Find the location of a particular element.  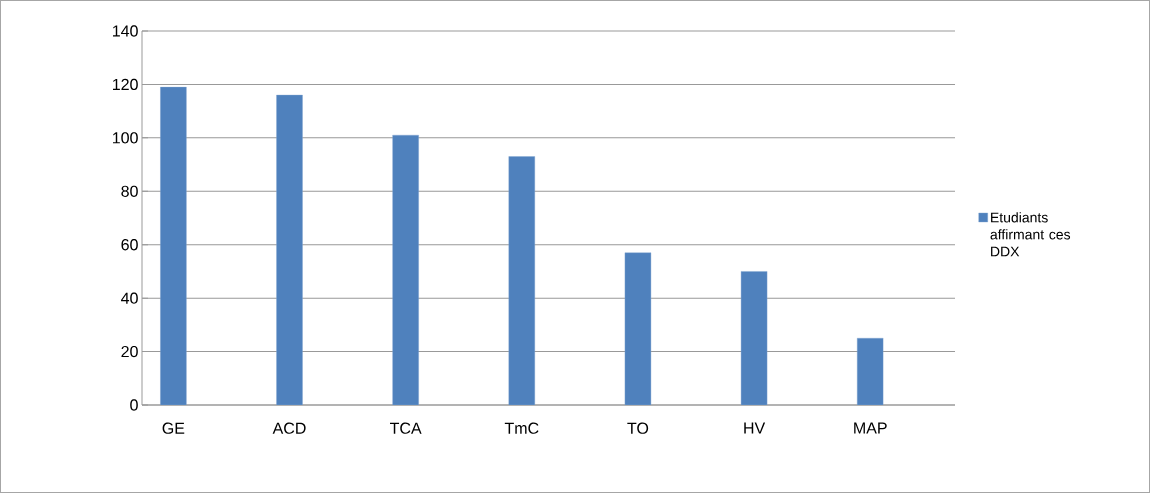

x-tick-label: ACD is located at coordinates (289, 428).